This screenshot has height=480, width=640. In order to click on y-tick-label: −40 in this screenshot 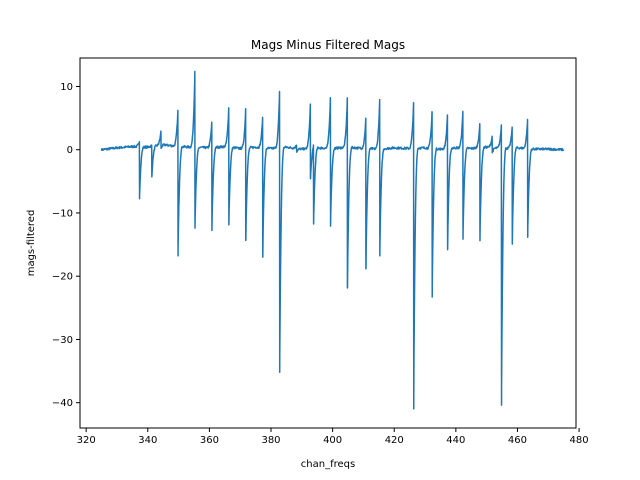, I will do `click(62, 403)`.